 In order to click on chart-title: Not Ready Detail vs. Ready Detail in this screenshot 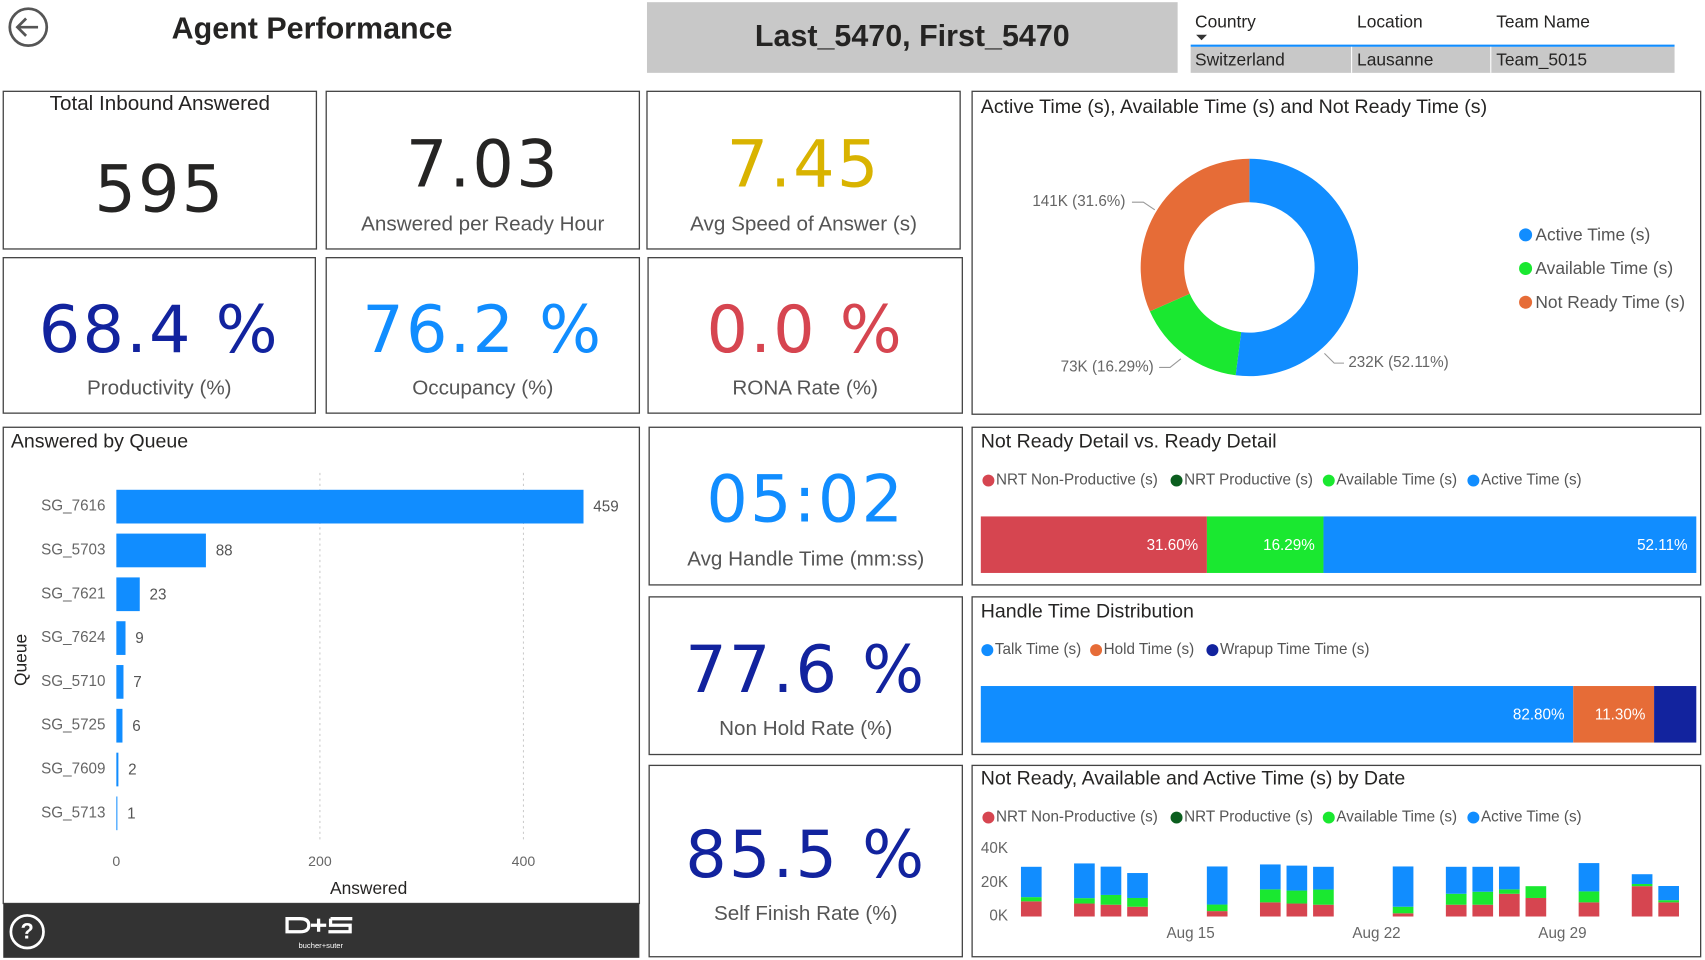, I will do `click(1129, 442)`.